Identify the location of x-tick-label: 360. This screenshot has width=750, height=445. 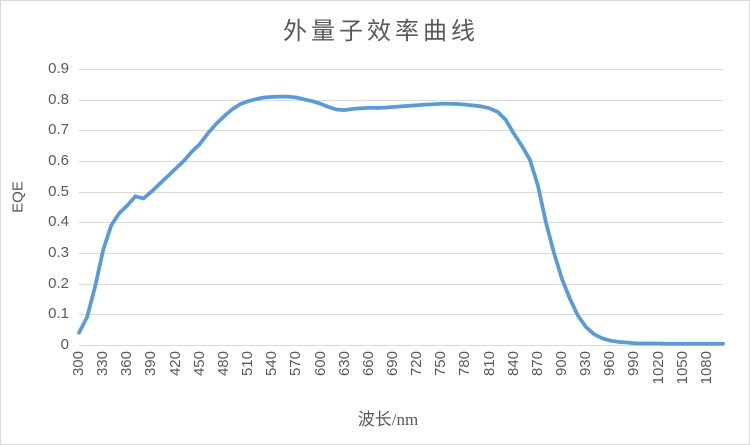
(127, 364).